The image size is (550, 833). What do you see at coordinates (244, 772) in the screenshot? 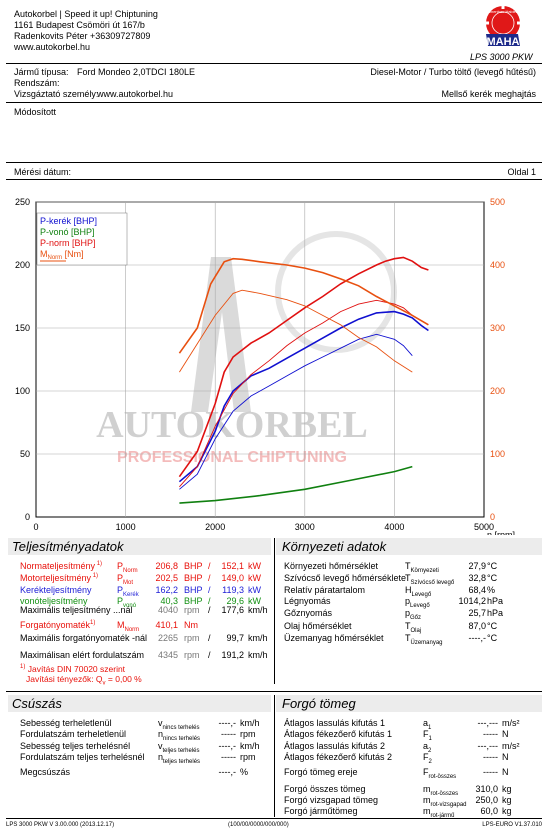
I see `slip-row-4-unit: %` at bounding box center [244, 772].